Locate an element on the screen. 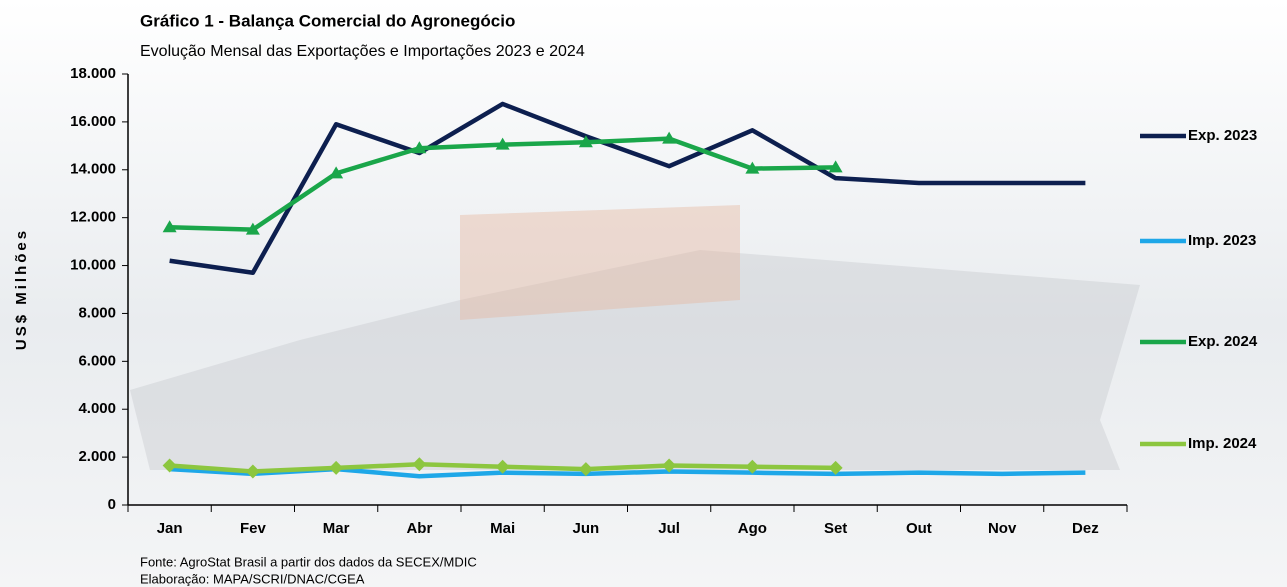  x-tick-label: Dez is located at coordinates (1085, 528).